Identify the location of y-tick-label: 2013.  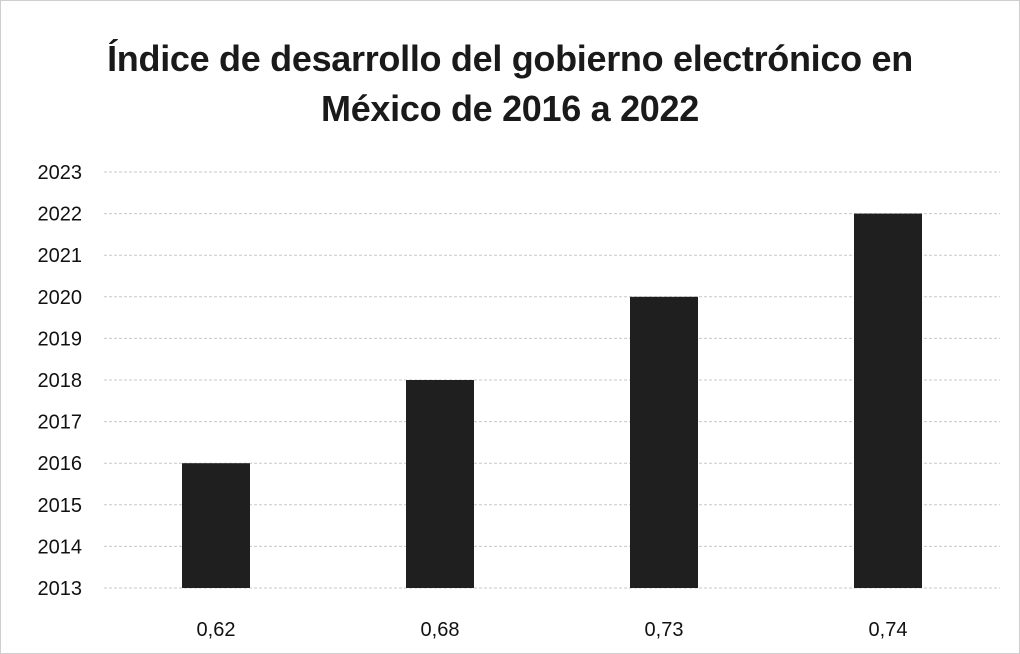
(60, 589).